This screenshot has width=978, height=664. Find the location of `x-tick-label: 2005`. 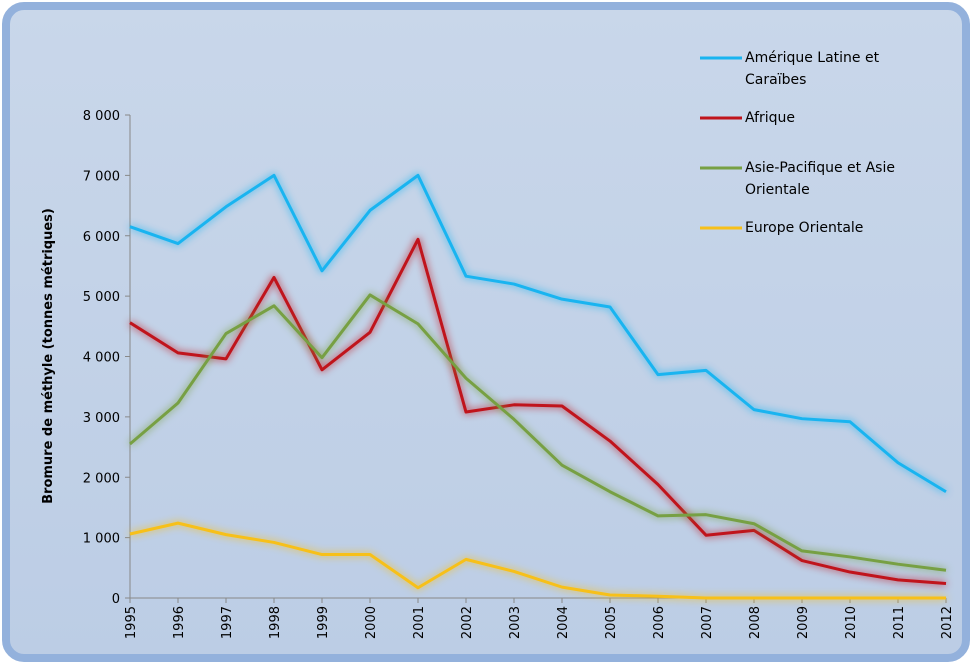

x-tick-label: 2005 is located at coordinates (611, 622).